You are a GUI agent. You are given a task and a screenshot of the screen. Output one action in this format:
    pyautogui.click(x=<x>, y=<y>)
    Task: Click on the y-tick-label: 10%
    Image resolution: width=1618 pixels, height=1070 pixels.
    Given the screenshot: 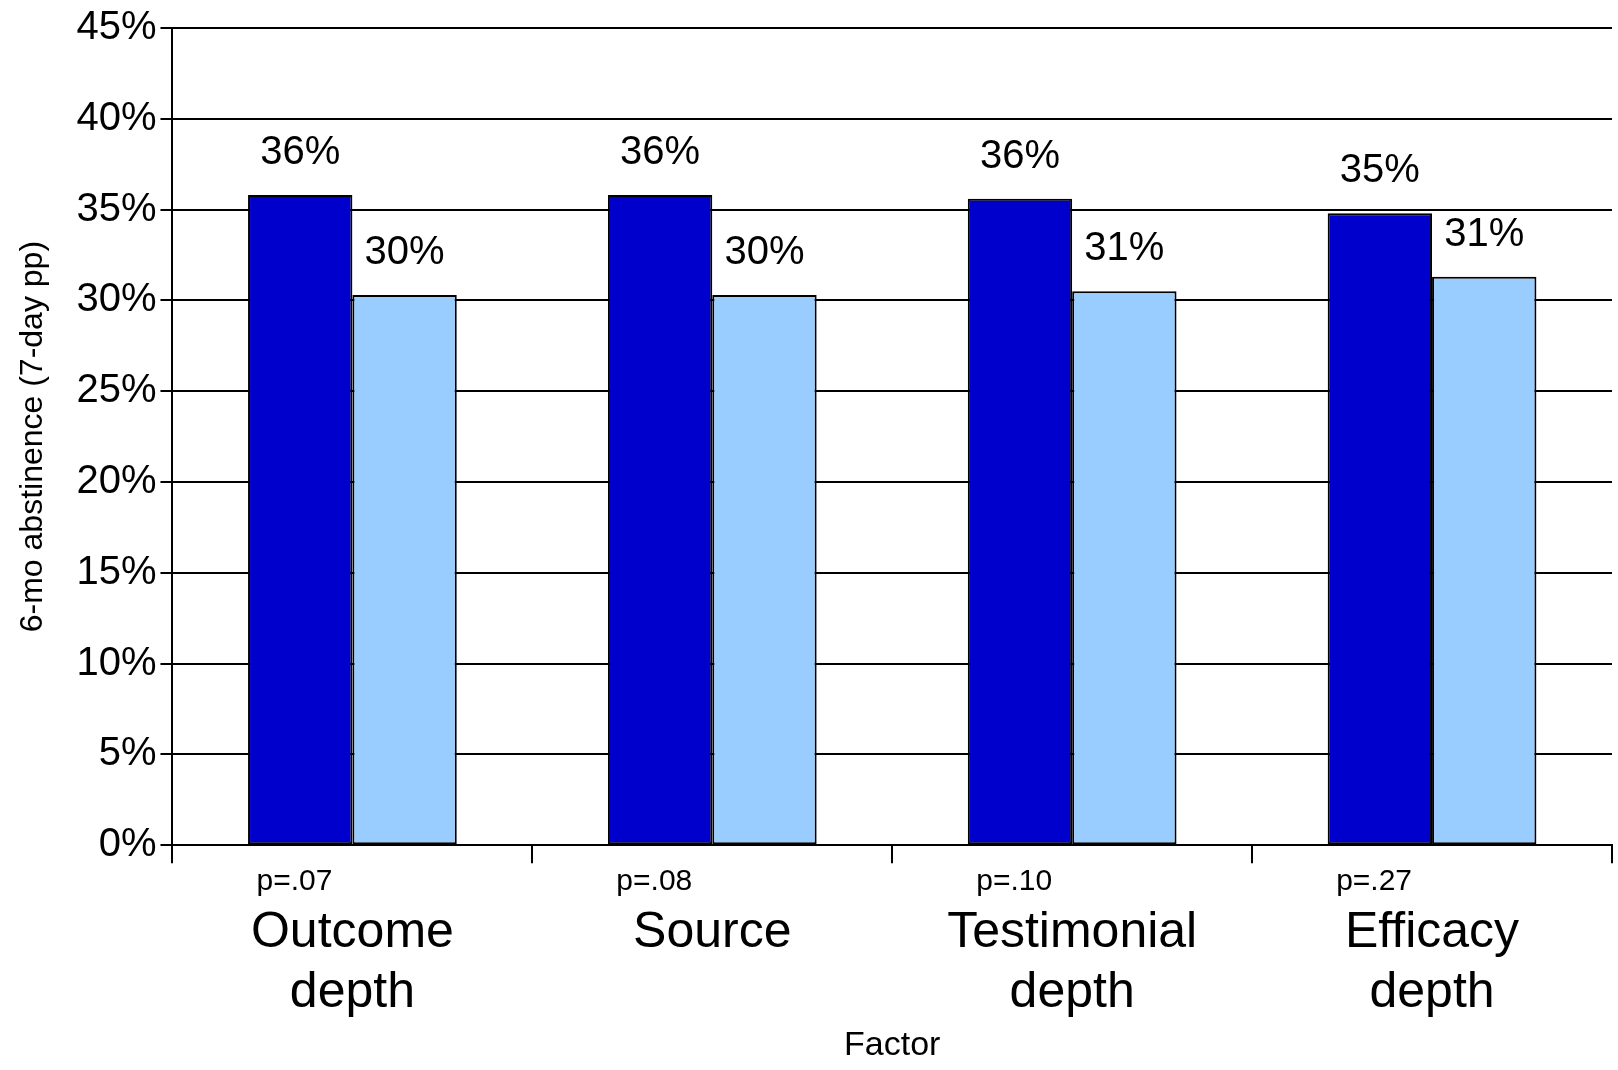 What is the action you would take?
    pyautogui.click(x=116, y=660)
    